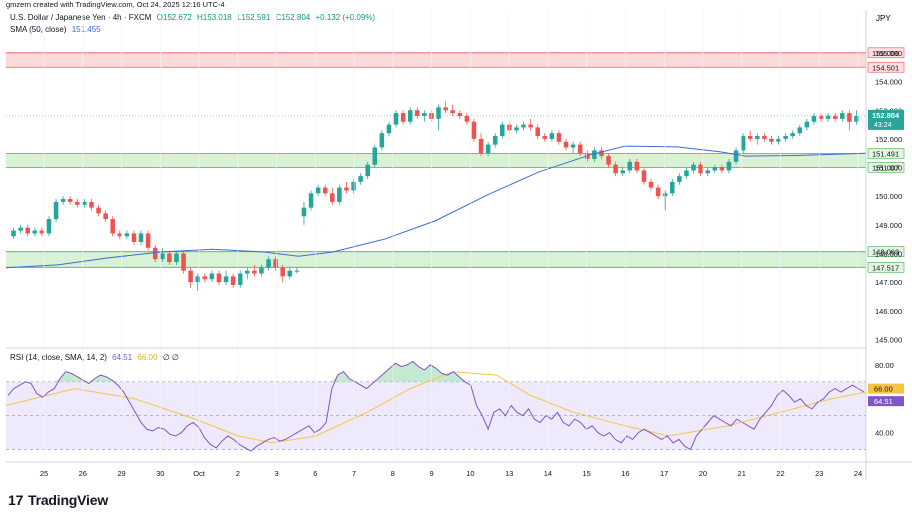 This screenshot has height=513, width=912. What do you see at coordinates (345, 17) in the screenshot?
I see `ohlc-change: +0.132 (+0.09%)` at bounding box center [345, 17].